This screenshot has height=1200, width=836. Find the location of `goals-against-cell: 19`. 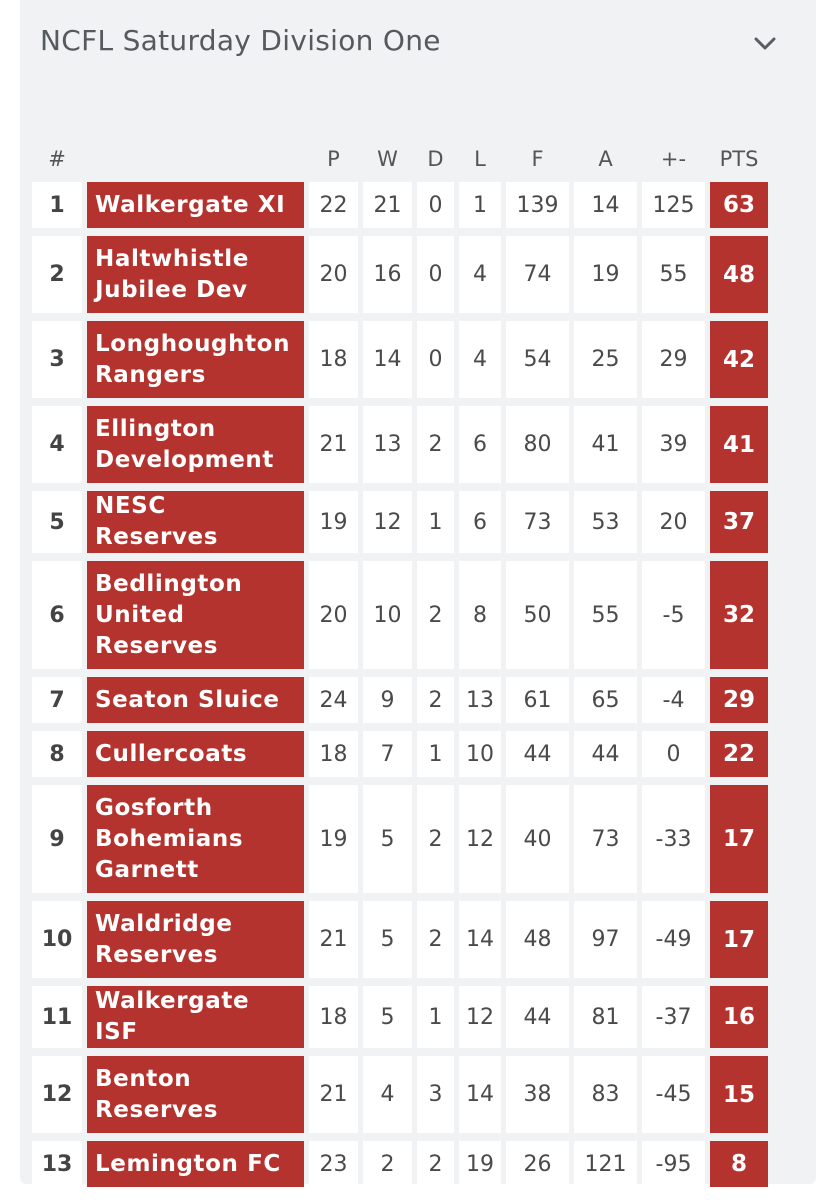

goals-against-cell: 19 is located at coordinates (605, 274).